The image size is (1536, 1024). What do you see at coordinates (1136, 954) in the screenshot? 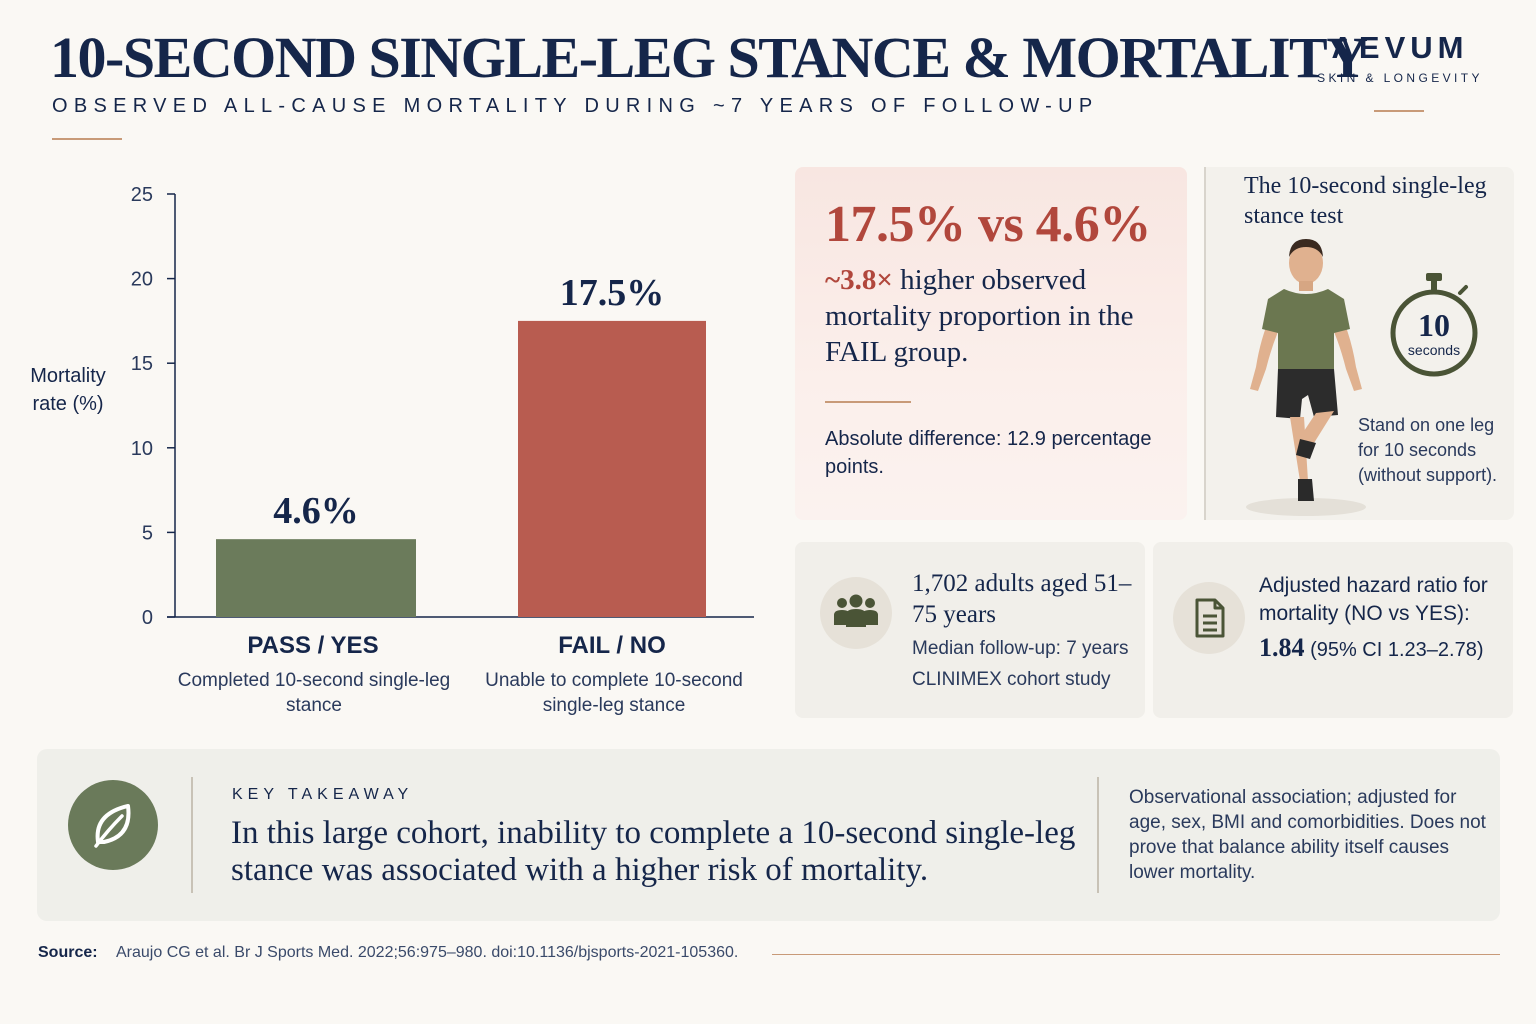
I see `source-accent-line` at bounding box center [1136, 954].